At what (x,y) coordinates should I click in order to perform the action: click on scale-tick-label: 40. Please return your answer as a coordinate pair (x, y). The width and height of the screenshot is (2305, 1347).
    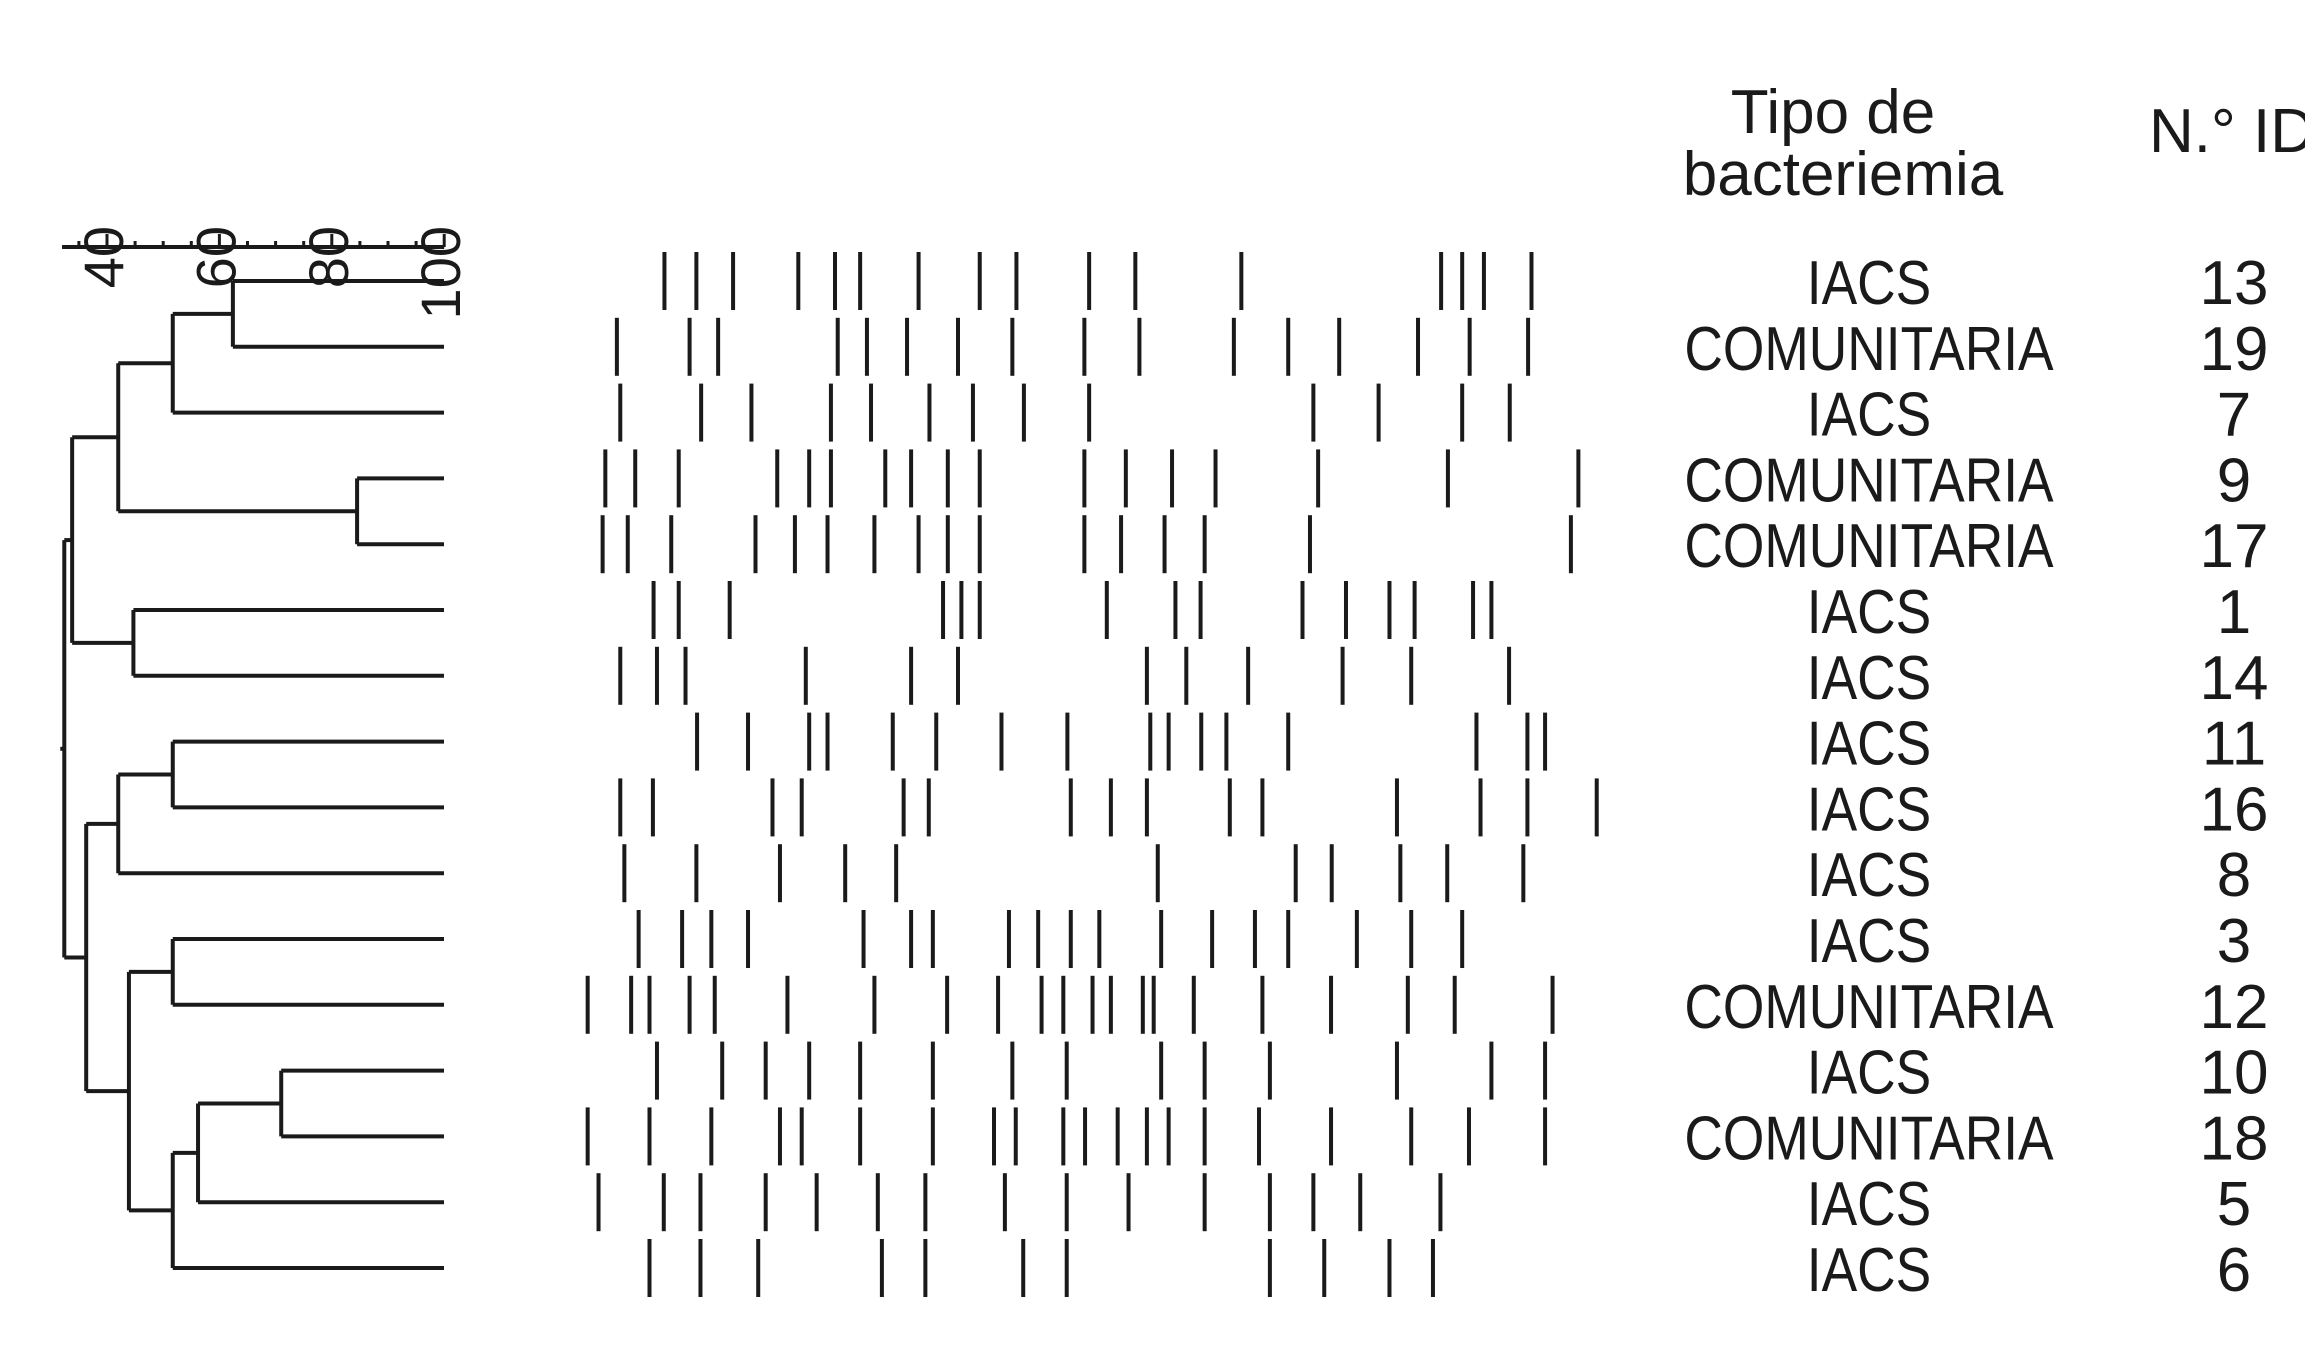
    Looking at the image, I should click on (103, 257).